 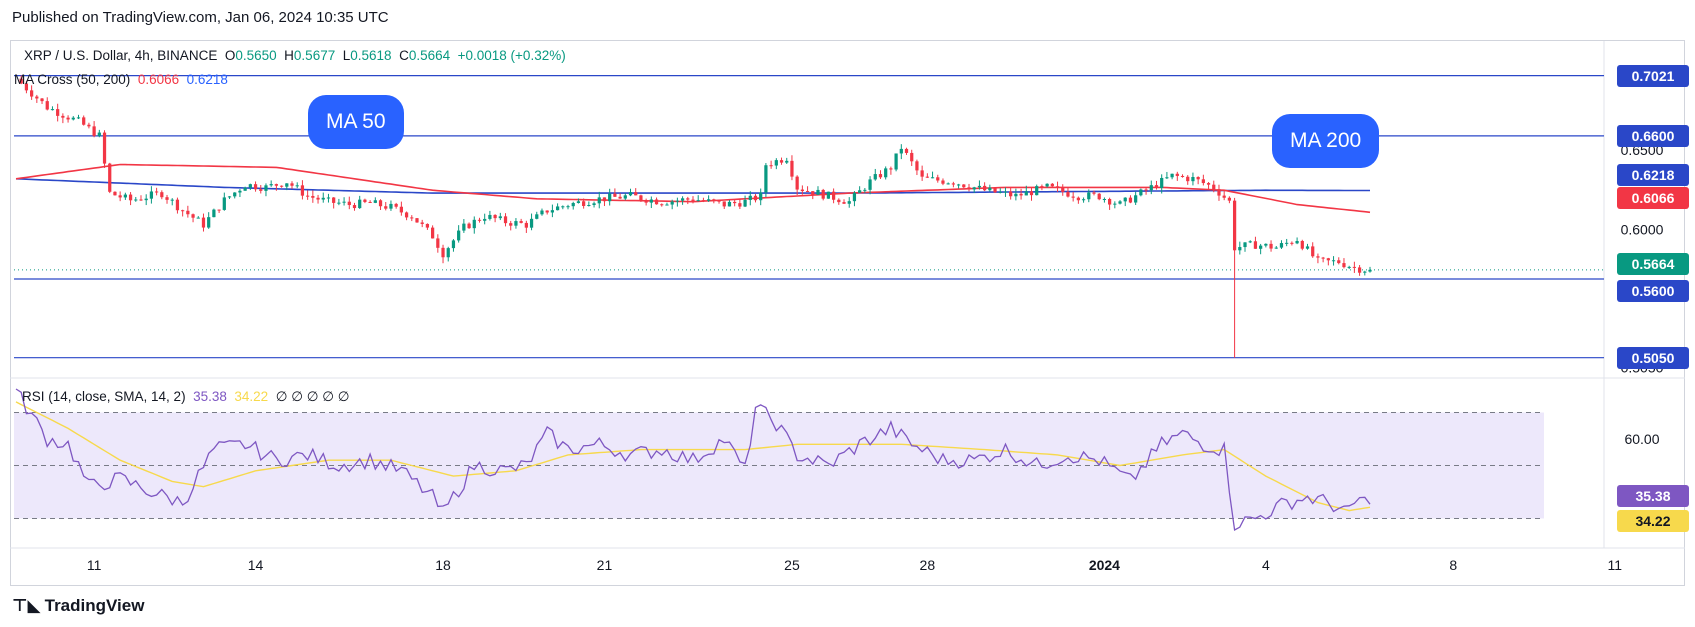 I want to click on price-tag: 0.6066, so click(x=1653, y=198).